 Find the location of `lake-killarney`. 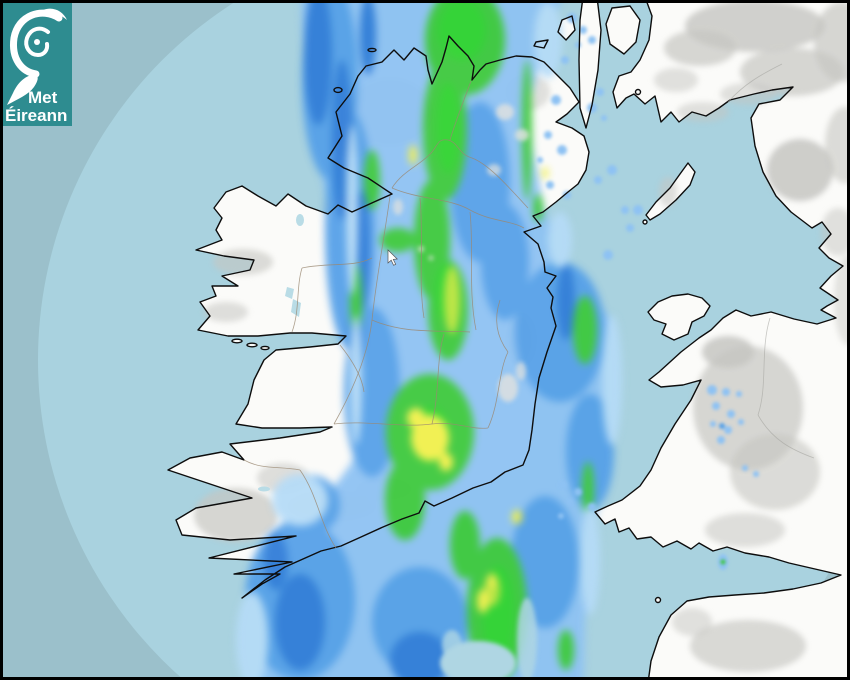

lake-killarney is located at coordinates (264, 489).